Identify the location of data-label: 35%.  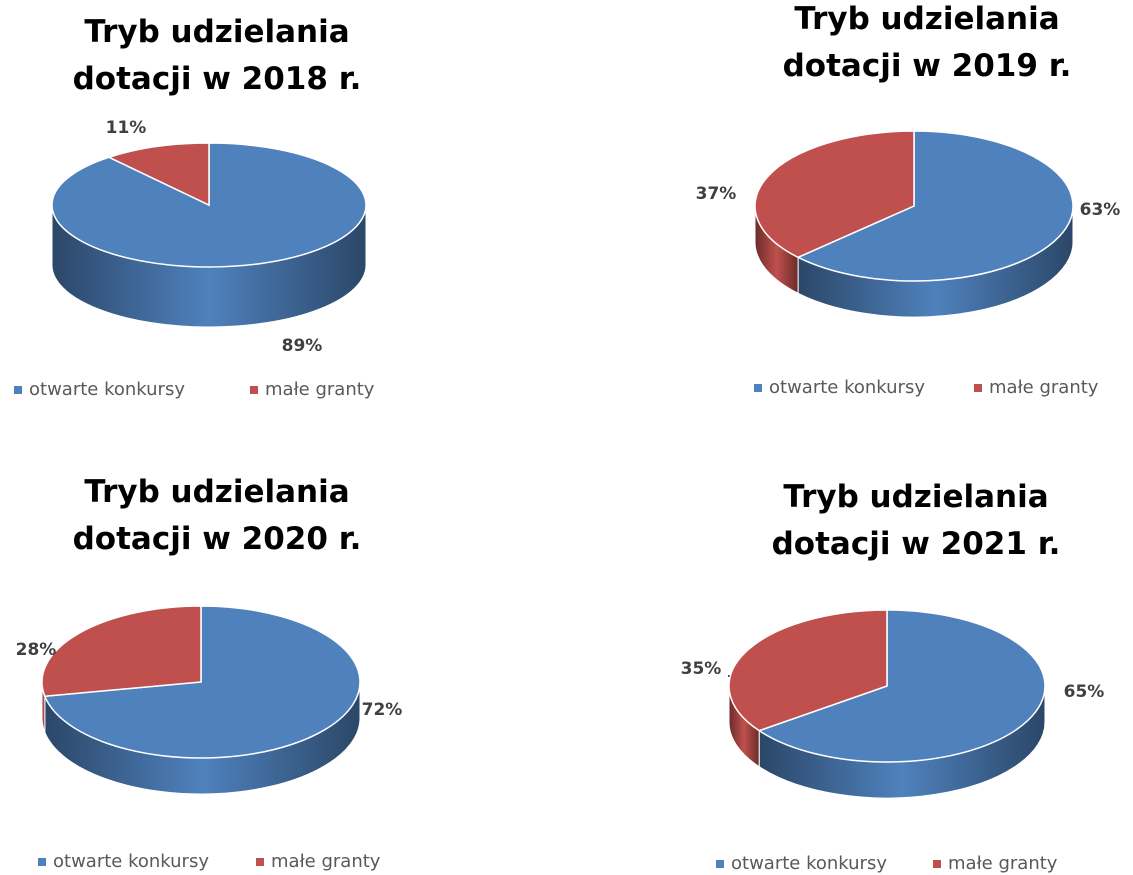
(701, 669).